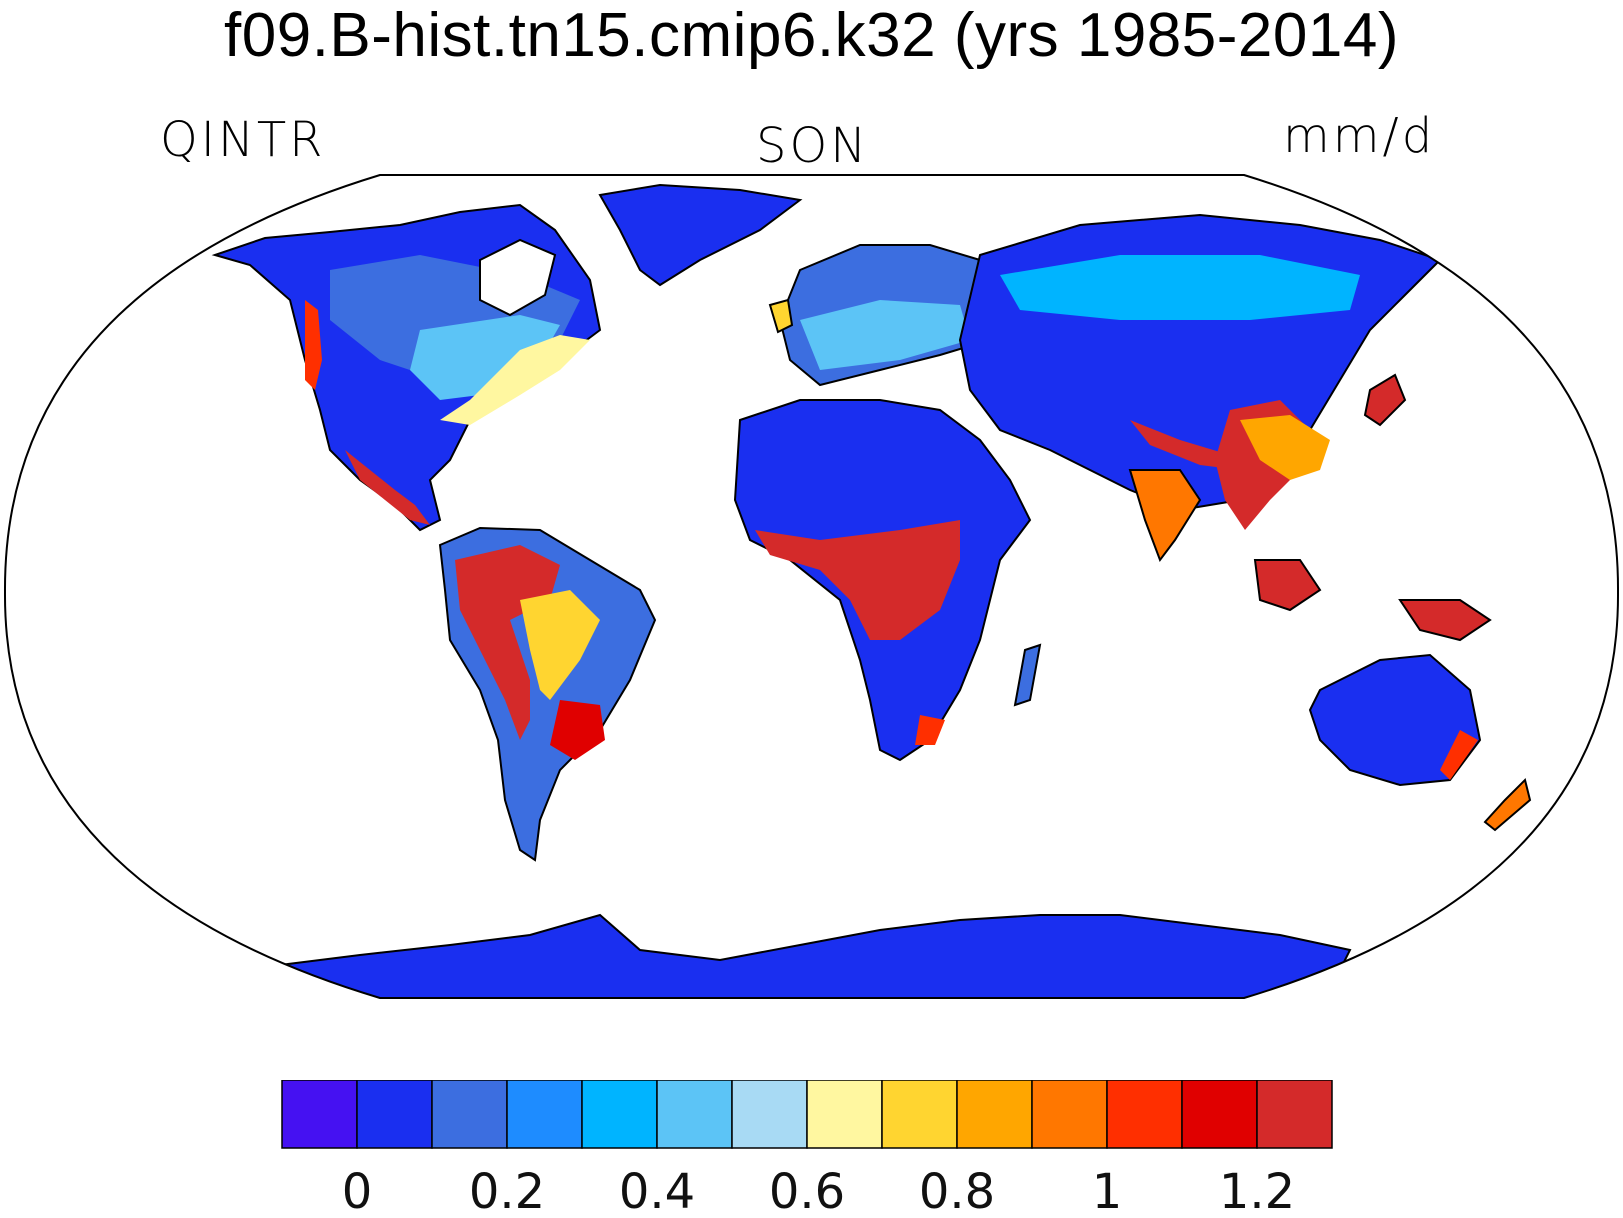 Image resolution: width=1623 pixels, height=1218 pixels. What do you see at coordinates (243, 140) in the screenshot?
I see `variable-label: QINTR` at bounding box center [243, 140].